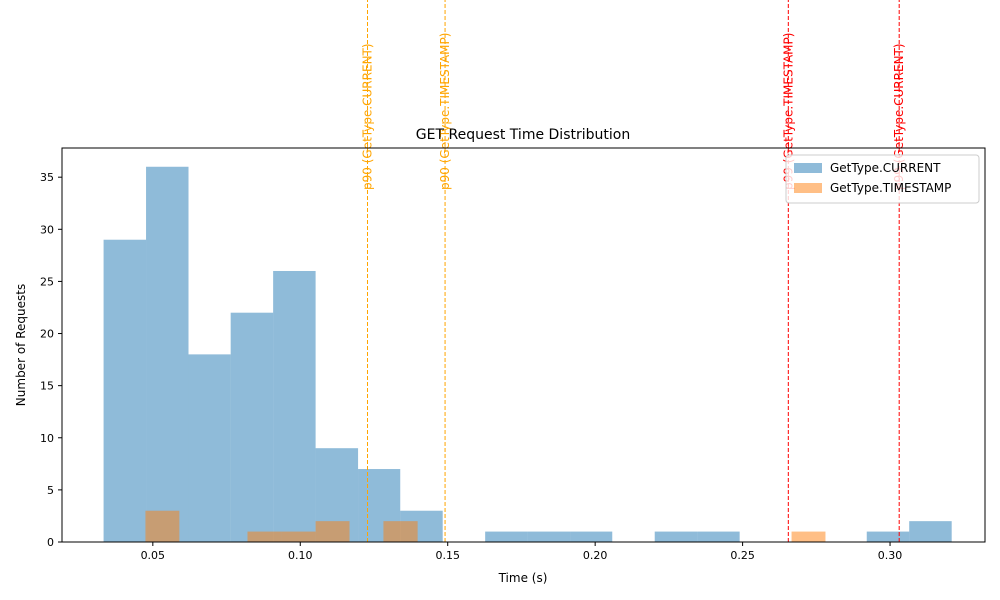  Describe the element at coordinates (522, 552) in the screenshot. I see `x-axis: 0.05 0.10 0.15 0.20 0.25 0.30` at that location.